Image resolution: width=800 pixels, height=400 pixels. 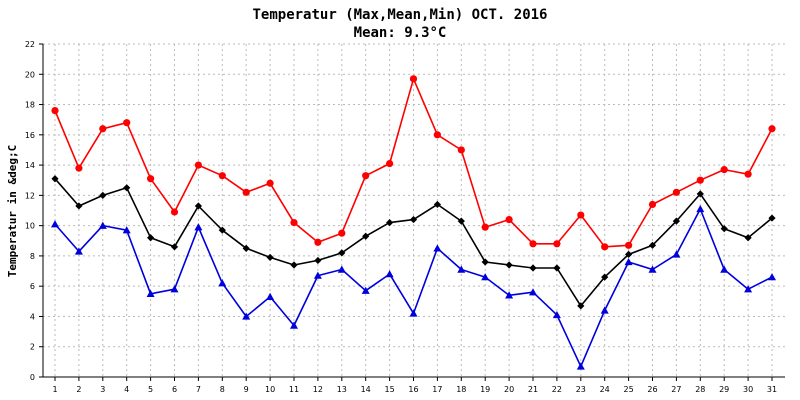 What do you see at coordinates (150, 389) in the screenshot?
I see `x-tick-label: 5` at bounding box center [150, 389].